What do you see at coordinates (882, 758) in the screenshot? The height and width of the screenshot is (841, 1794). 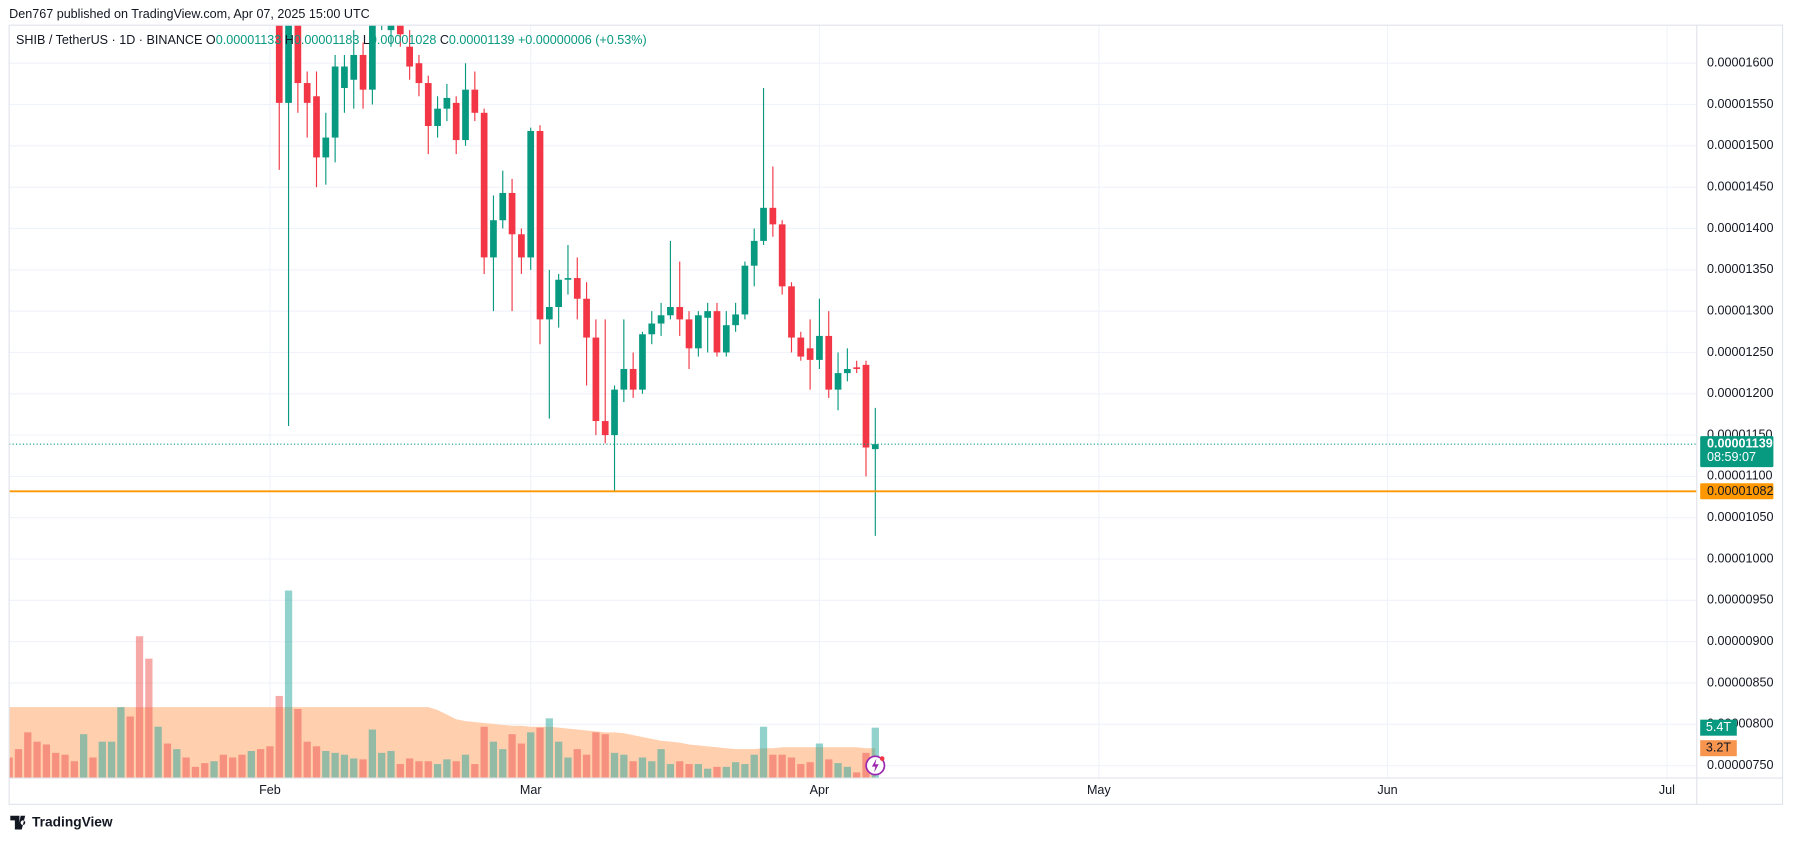 I see `alert-dot` at bounding box center [882, 758].